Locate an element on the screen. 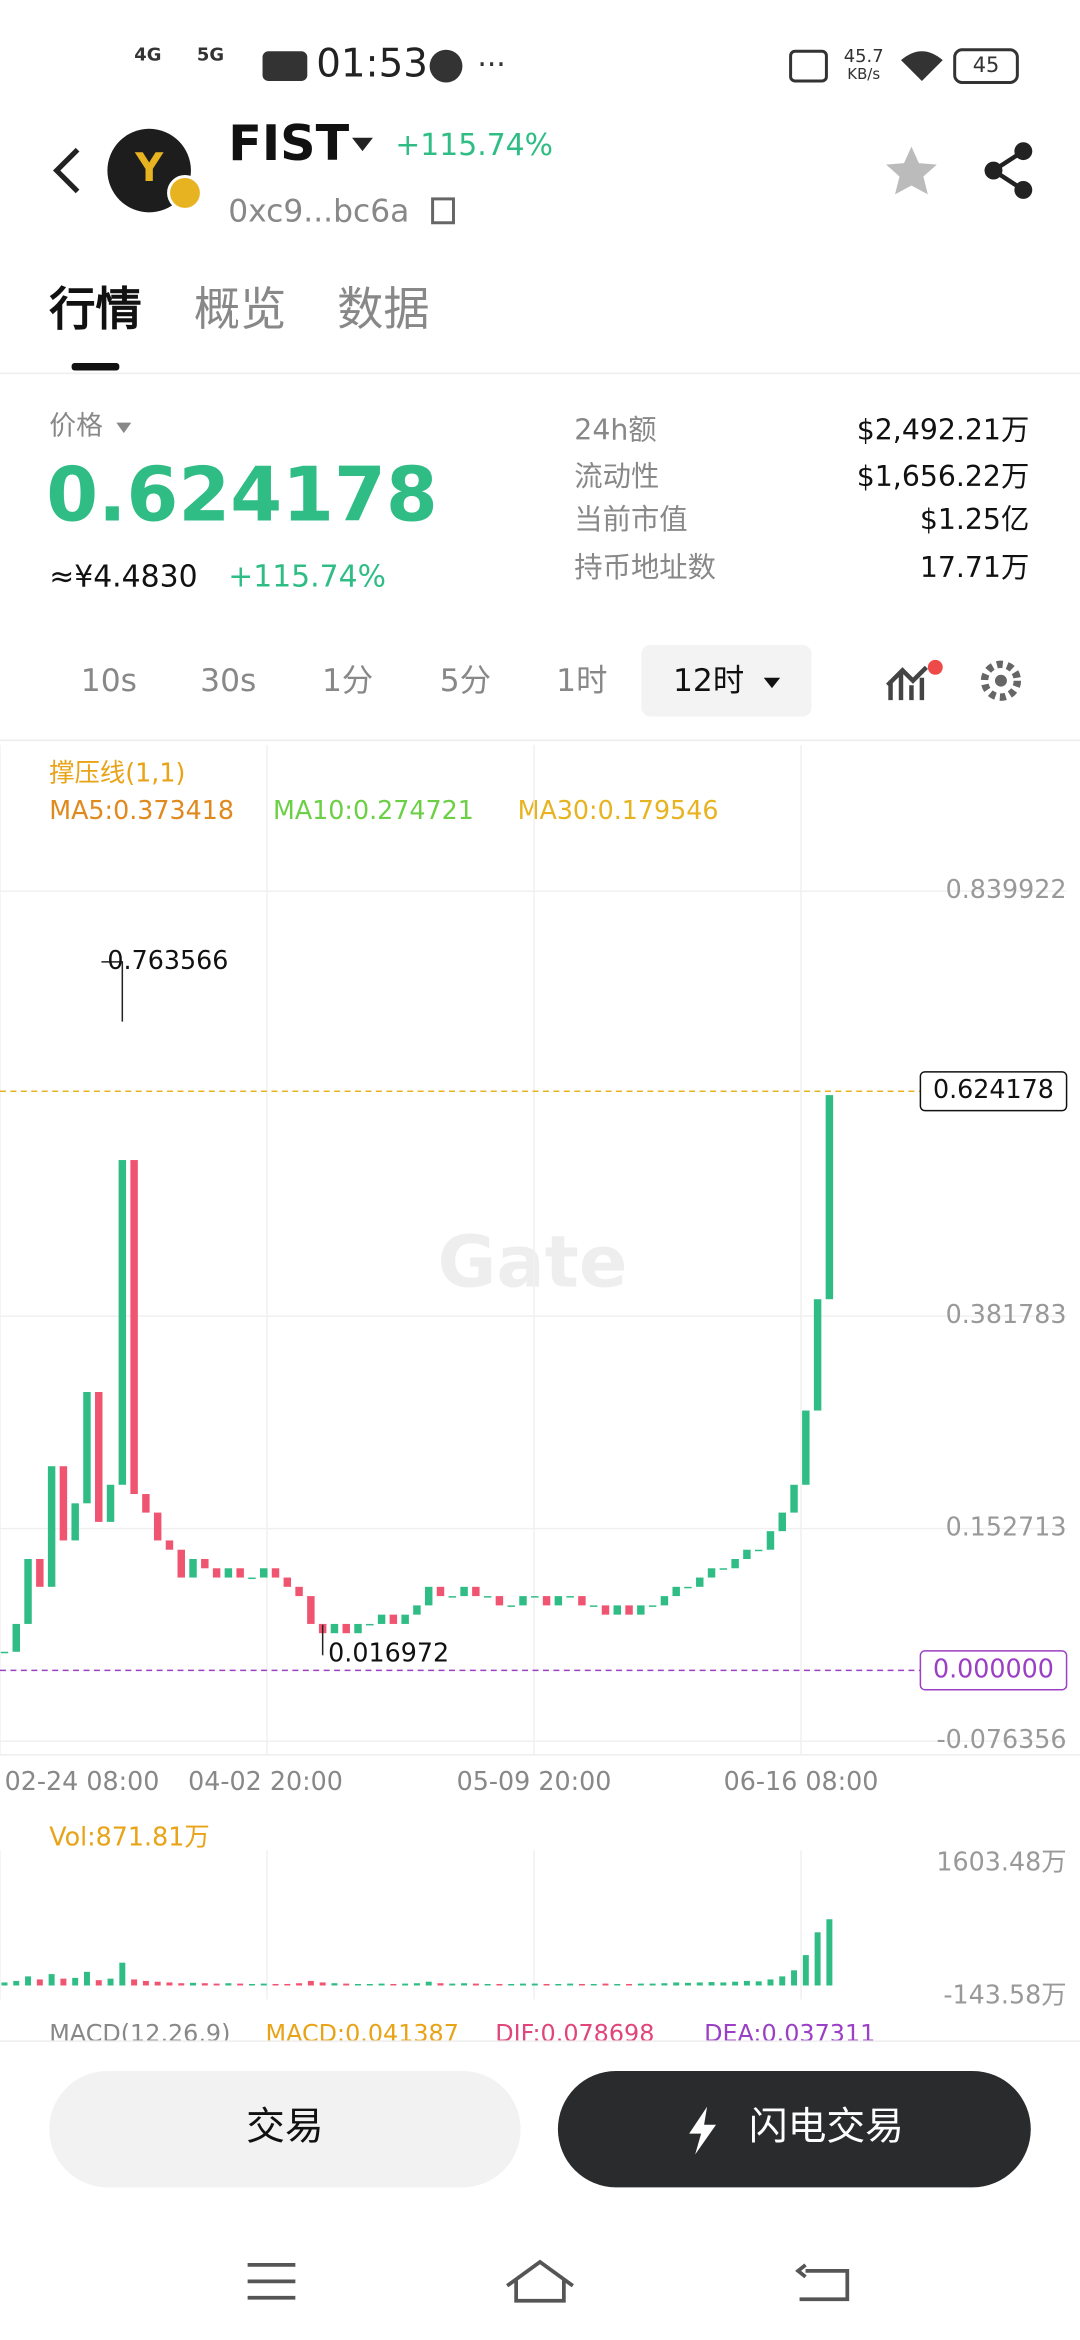 The width and height of the screenshot is (1080, 2340). share-icon is located at coordinates (1008, 170).